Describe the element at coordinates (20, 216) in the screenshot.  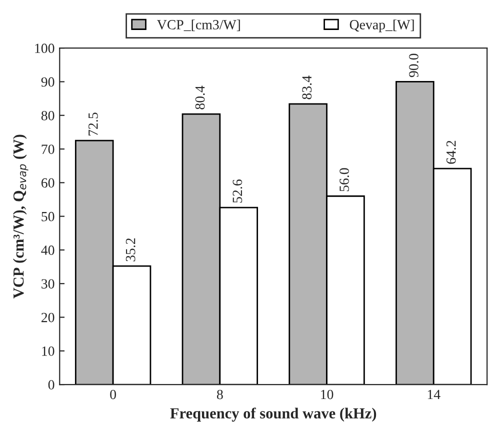
I see `y-axis-title: VCP (cm³/W), Q$_{evap}$ (W)` at that location.